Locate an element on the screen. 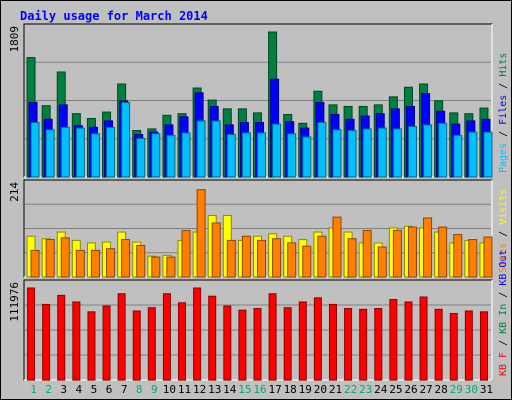 Image resolution: width=512 pixels, height=400 pixels. legend-entry: Hits is located at coordinates (503, 65).